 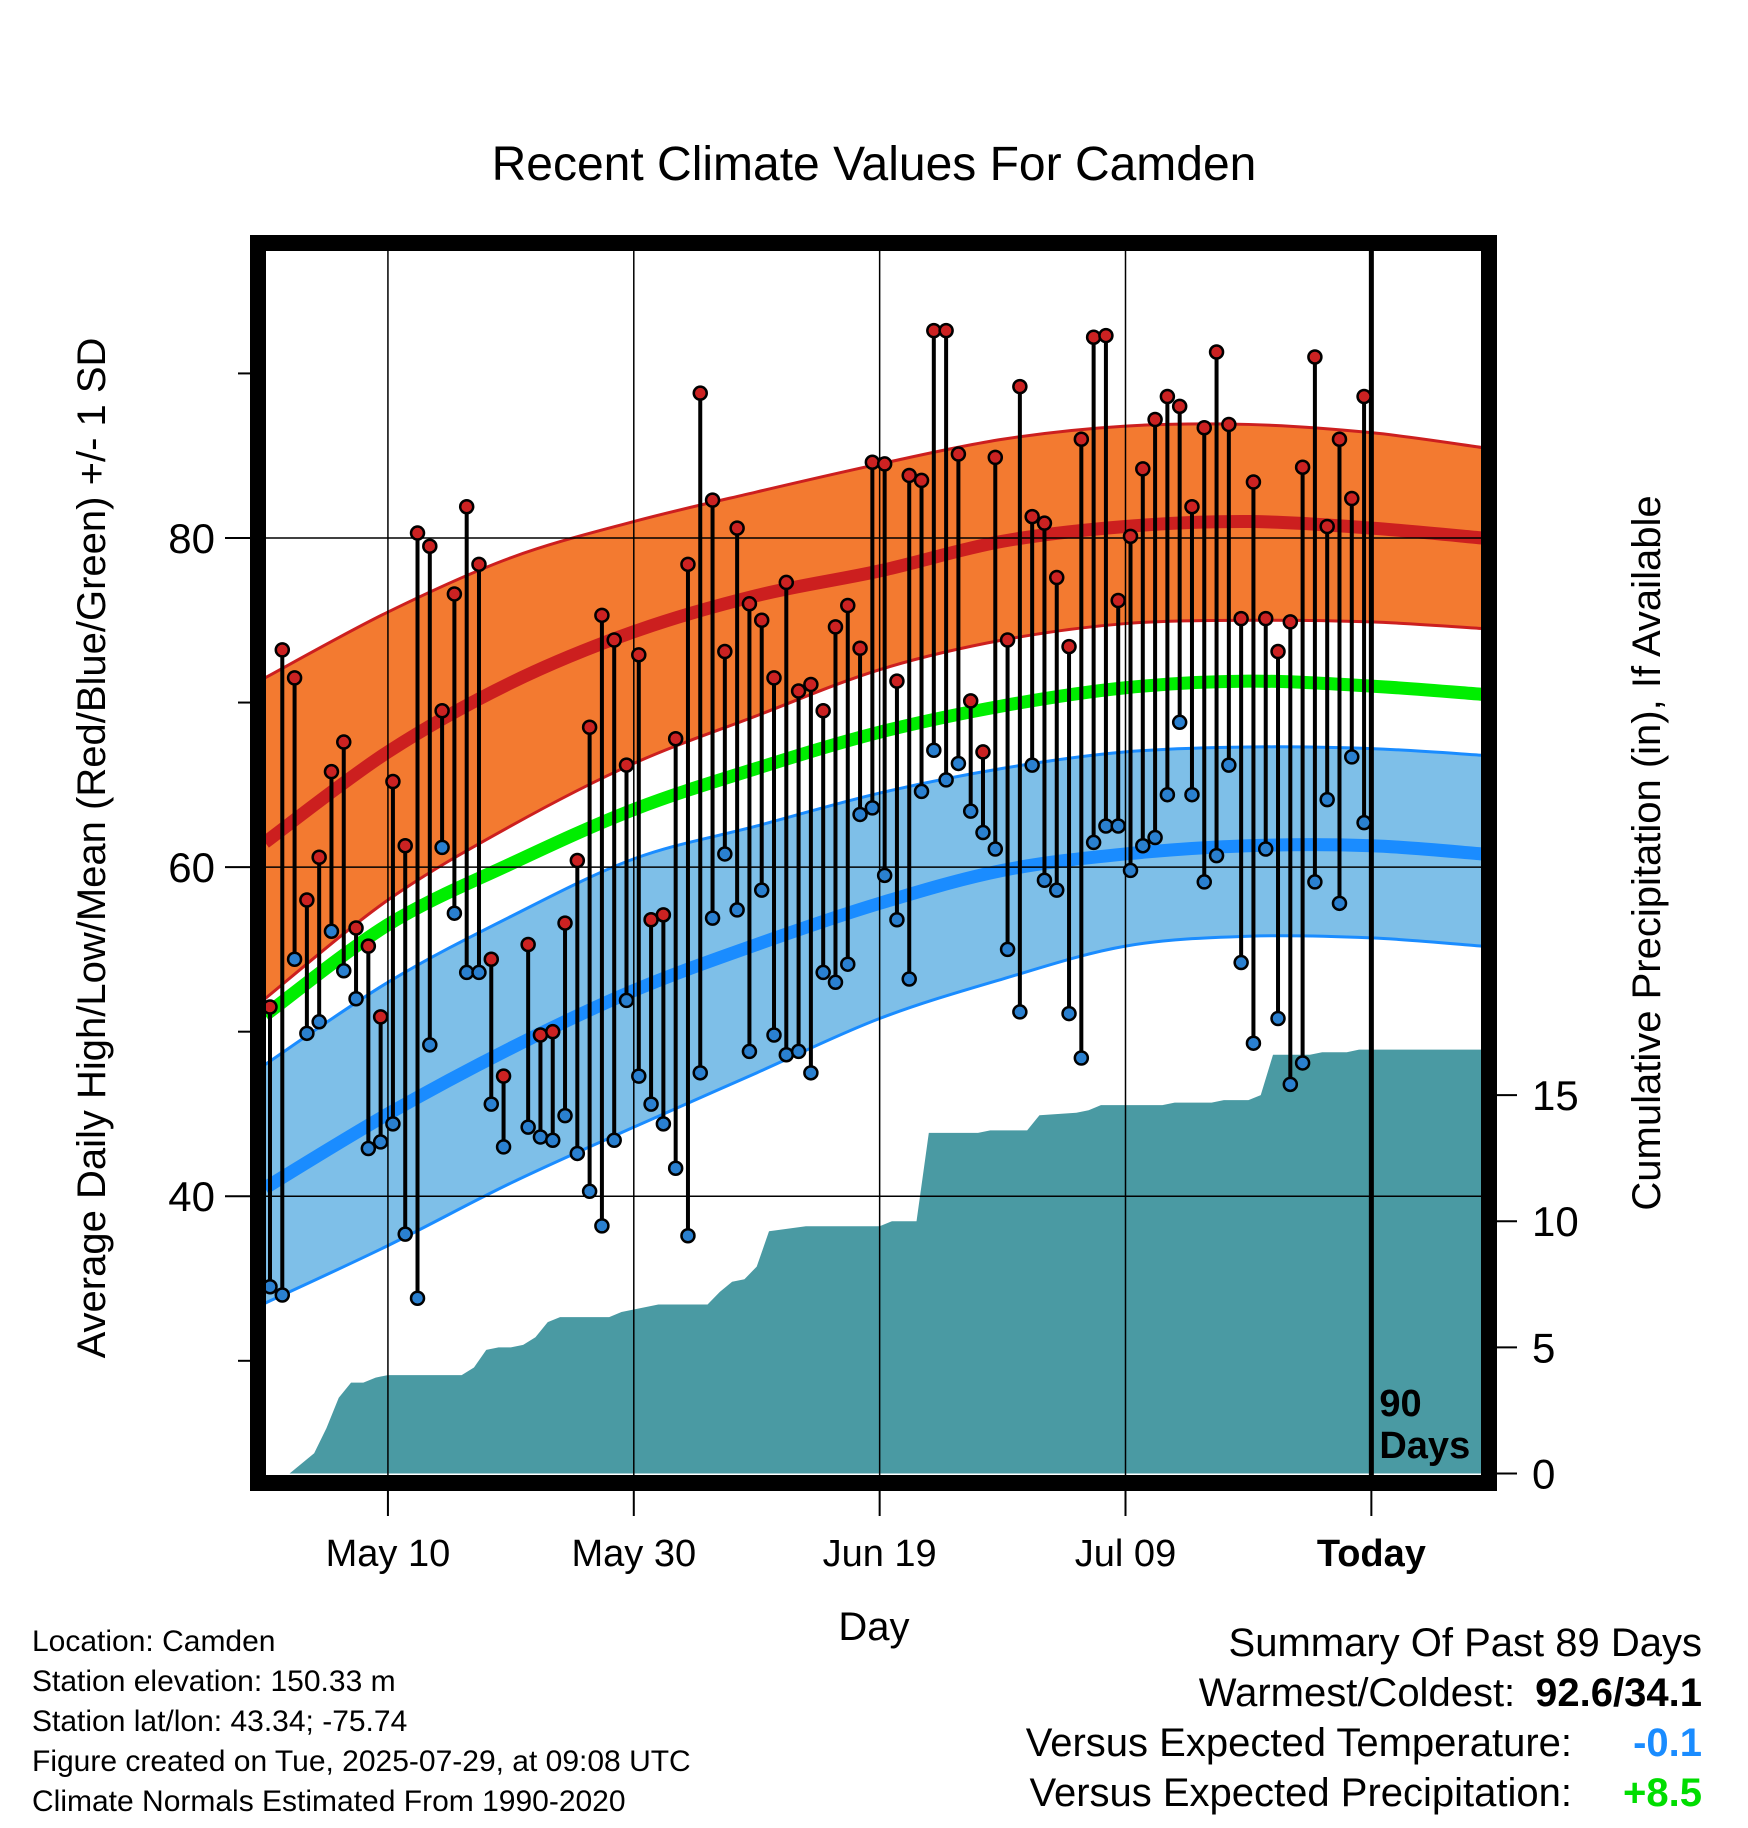 What do you see at coordinates (1555, 1221) in the screenshot?
I see `y2-tick-label: 10` at bounding box center [1555, 1221].